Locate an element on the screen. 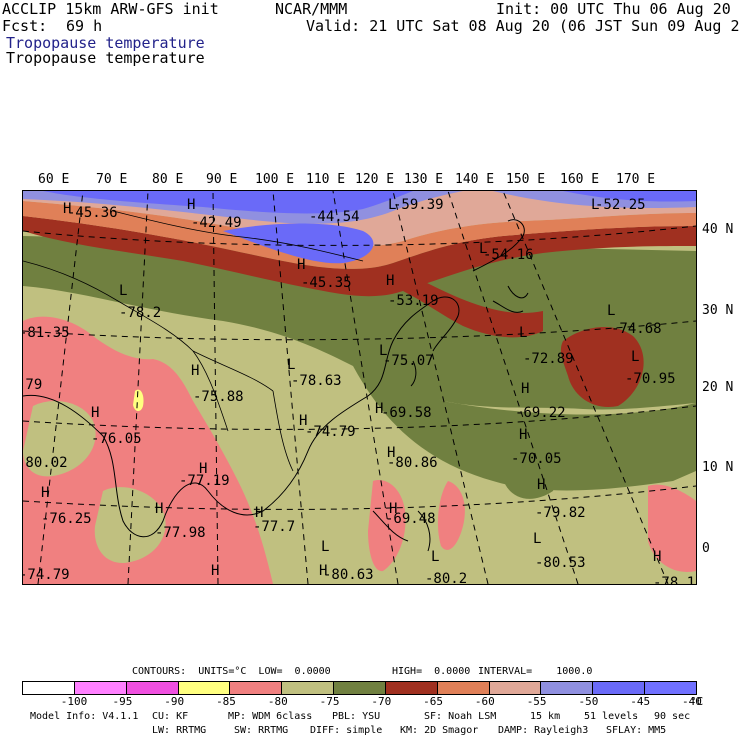 This screenshot has height=740, width=740. colorbar-tick-label: -75 is located at coordinates (329, 701).